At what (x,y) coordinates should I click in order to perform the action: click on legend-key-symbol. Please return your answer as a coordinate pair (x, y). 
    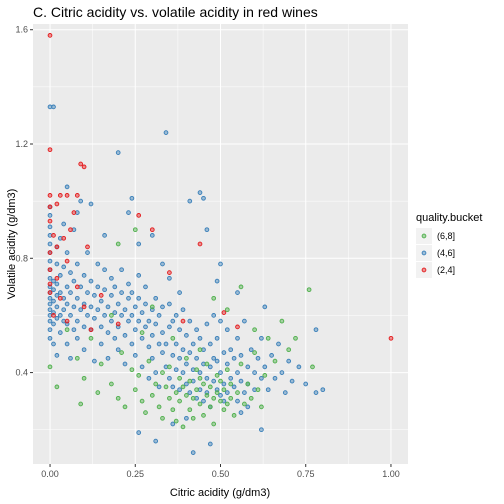
    Looking at the image, I should click on (424, 253).